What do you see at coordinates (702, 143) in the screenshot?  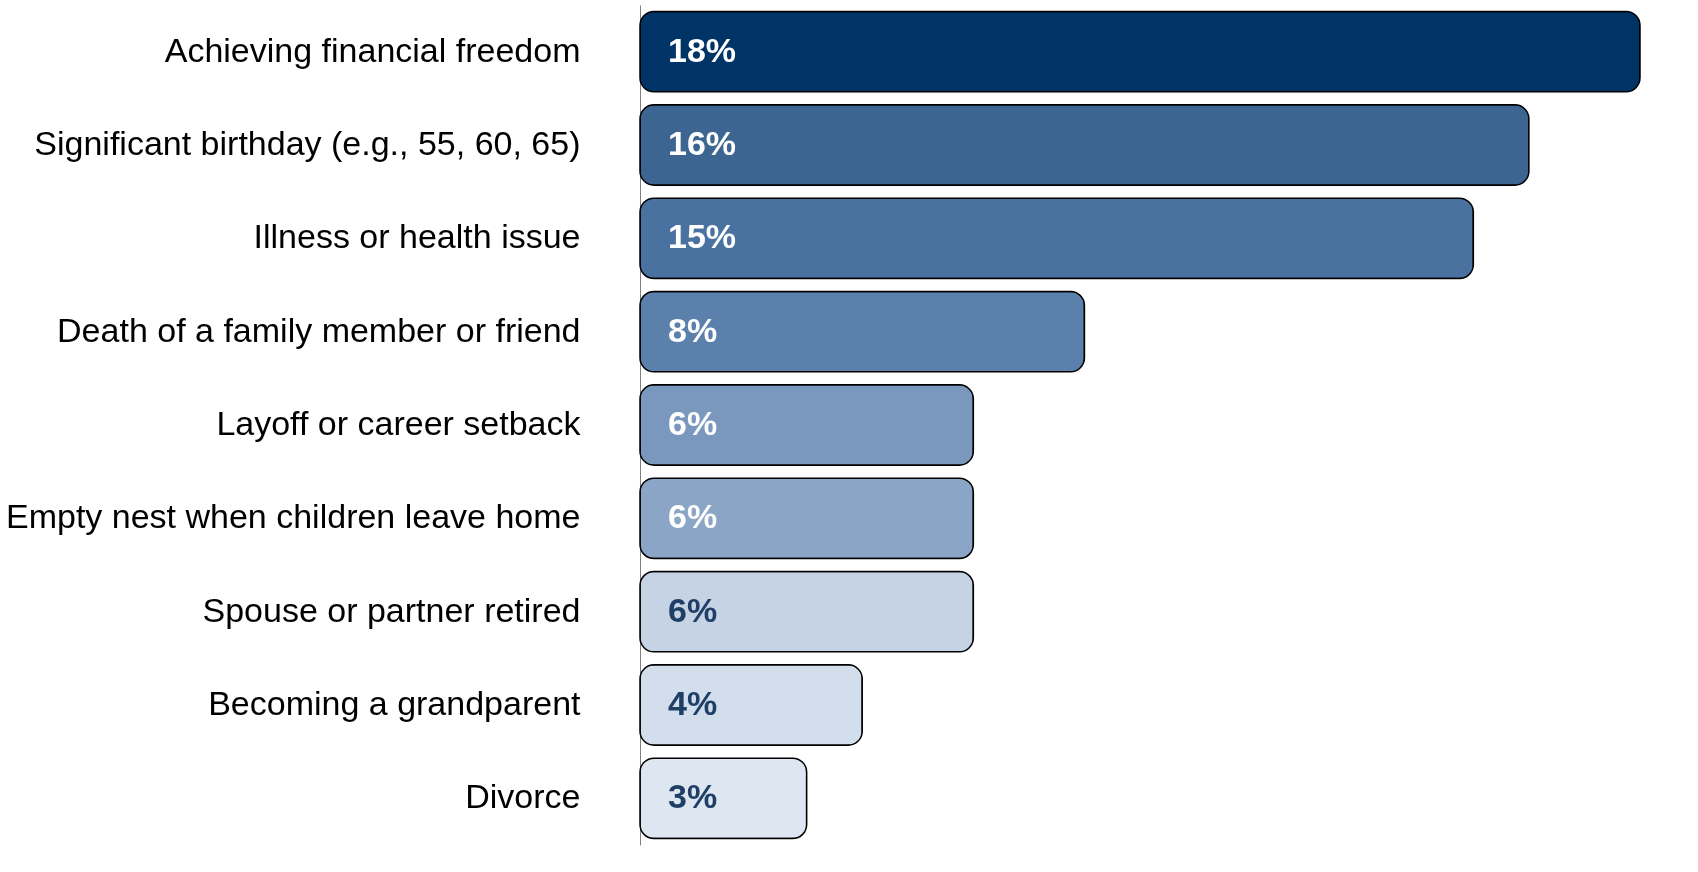 I see `data-label: 16%` at bounding box center [702, 143].